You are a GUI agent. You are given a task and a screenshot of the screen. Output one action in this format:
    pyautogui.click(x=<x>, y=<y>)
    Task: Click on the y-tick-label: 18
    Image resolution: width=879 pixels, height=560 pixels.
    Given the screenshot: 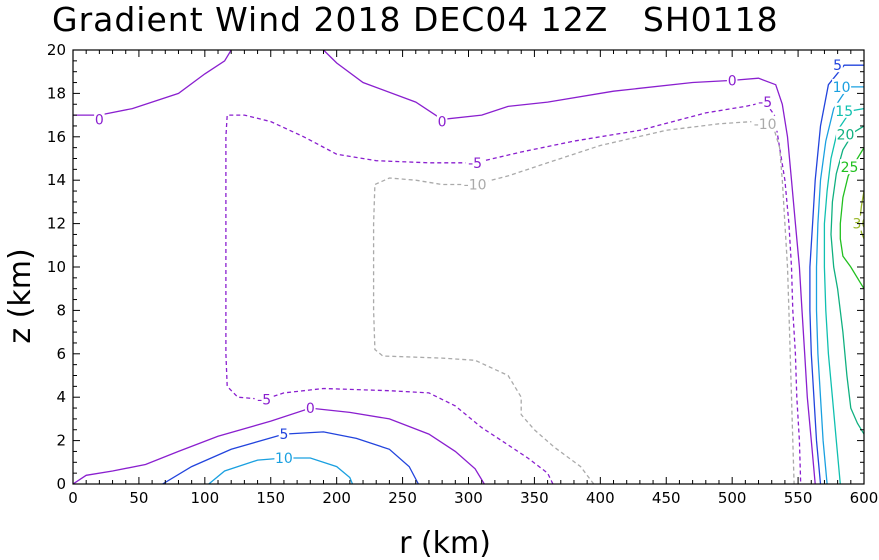 What is the action you would take?
    pyautogui.click(x=56, y=93)
    